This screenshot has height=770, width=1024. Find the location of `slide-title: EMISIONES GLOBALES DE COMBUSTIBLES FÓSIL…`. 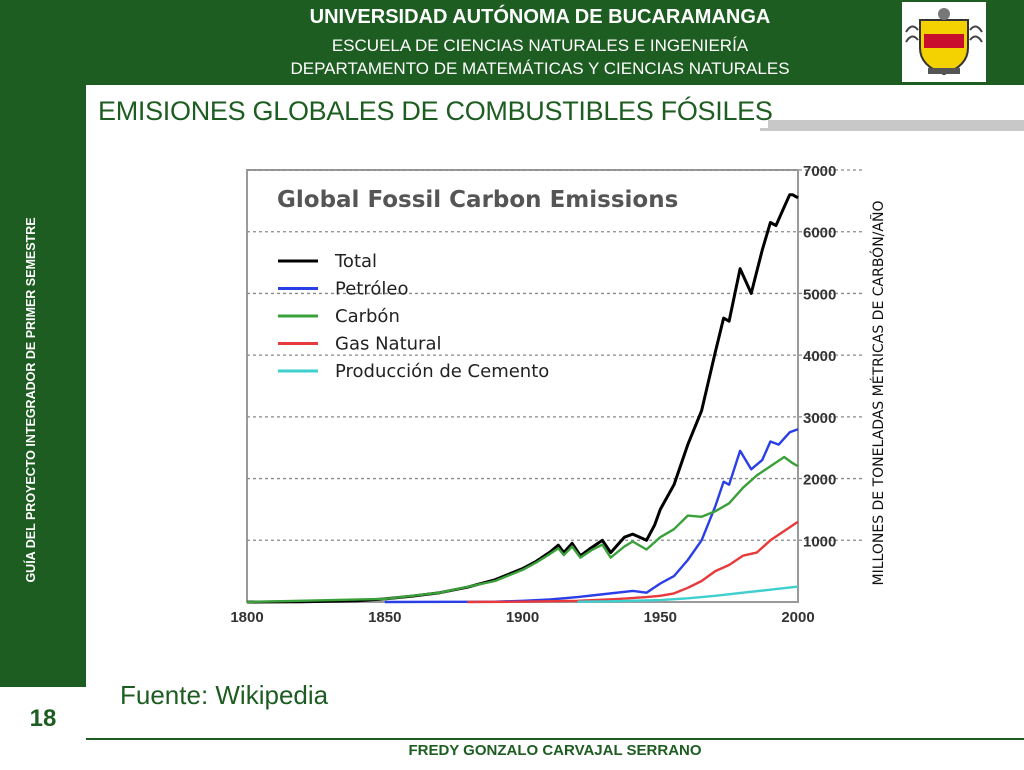

slide-title: EMISIONES GLOBALES DE COMBUSTIBLES FÓSIL… is located at coordinates (435, 111).